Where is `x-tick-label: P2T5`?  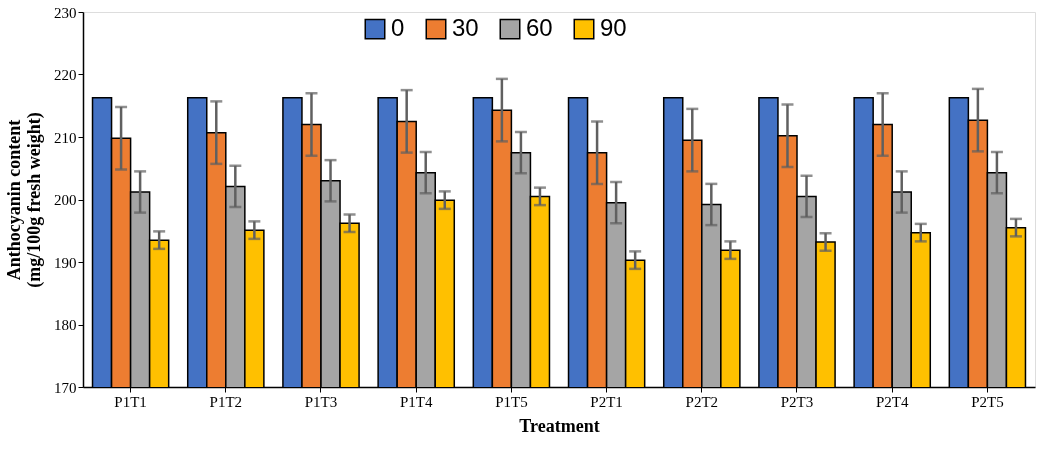
x-tick-label: P2T5 is located at coordinates (987, 401).